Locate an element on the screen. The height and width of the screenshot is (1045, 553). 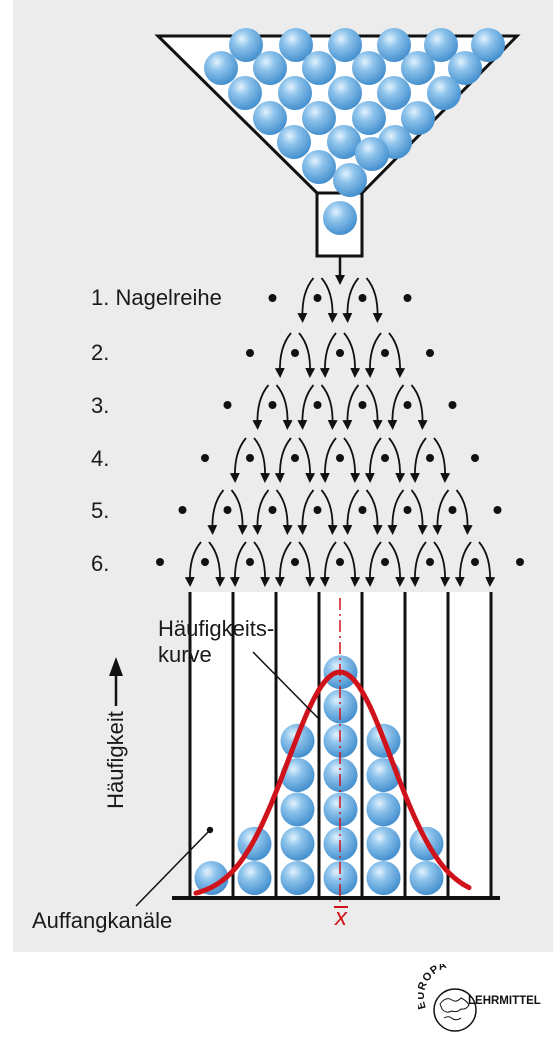
nail-row-label-5: 5. is located at coordinates (100, 510).